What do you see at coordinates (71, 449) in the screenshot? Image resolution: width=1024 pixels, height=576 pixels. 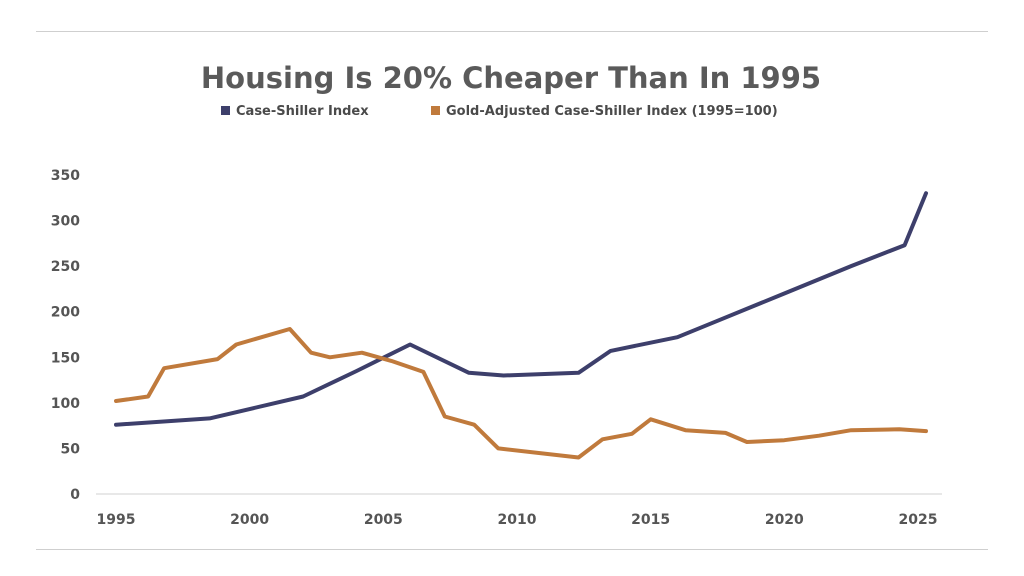 I see `y-tick-label: 50` at bounding box center [71, 449].